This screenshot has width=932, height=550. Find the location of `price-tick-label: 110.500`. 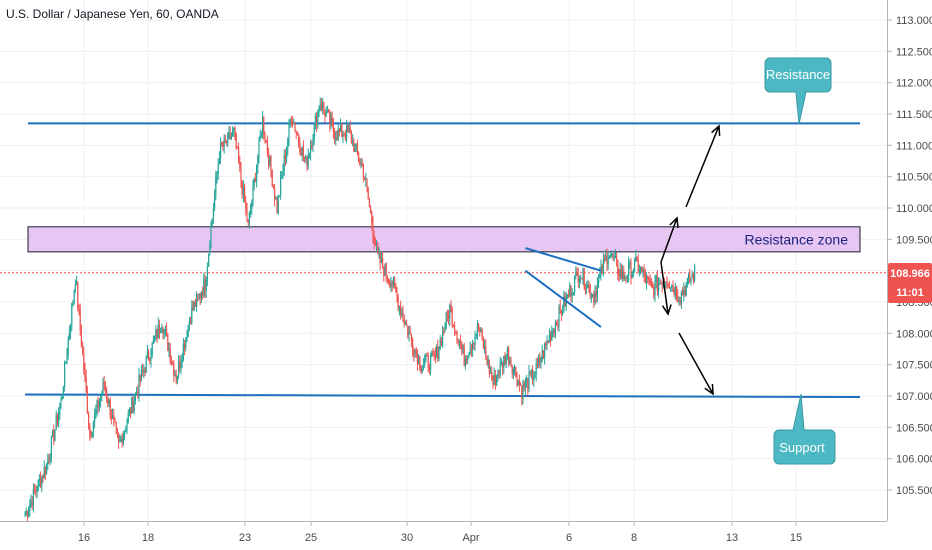

price-tick-label: 110.500 is located at coordinates (914, 178).